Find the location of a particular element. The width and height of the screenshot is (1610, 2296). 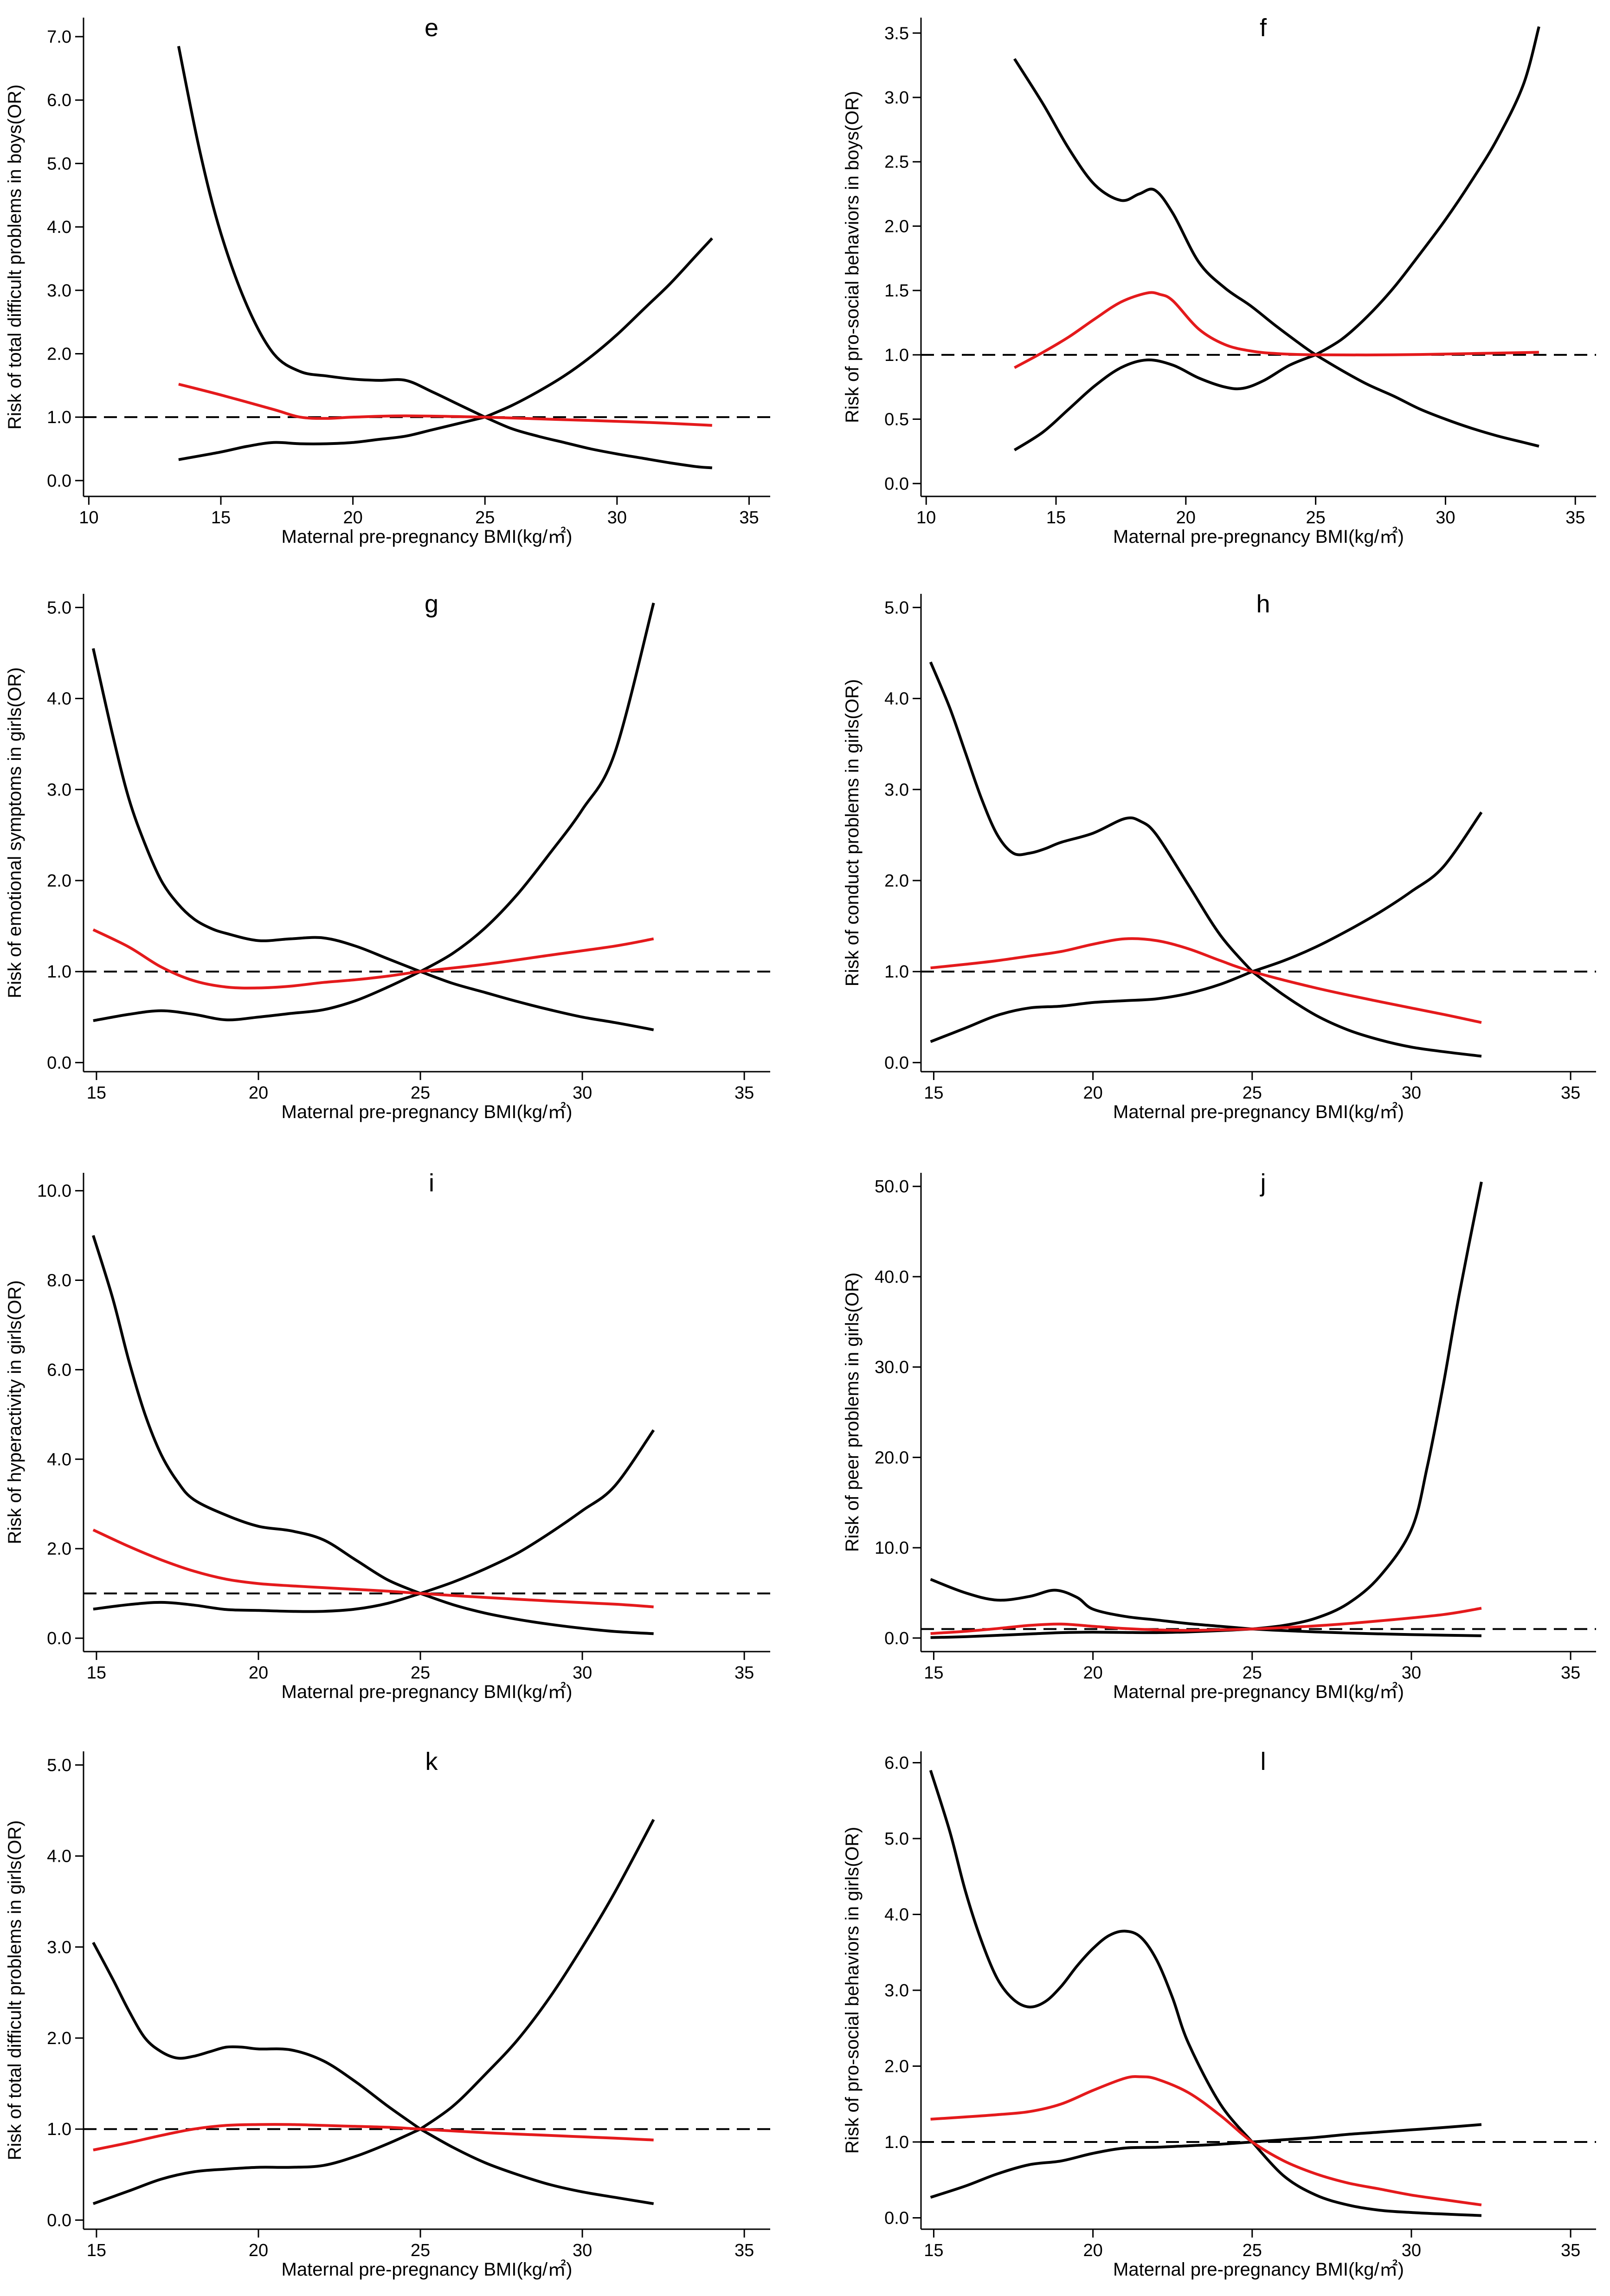

panel-letter: h is located at coordinates (1263, 604).